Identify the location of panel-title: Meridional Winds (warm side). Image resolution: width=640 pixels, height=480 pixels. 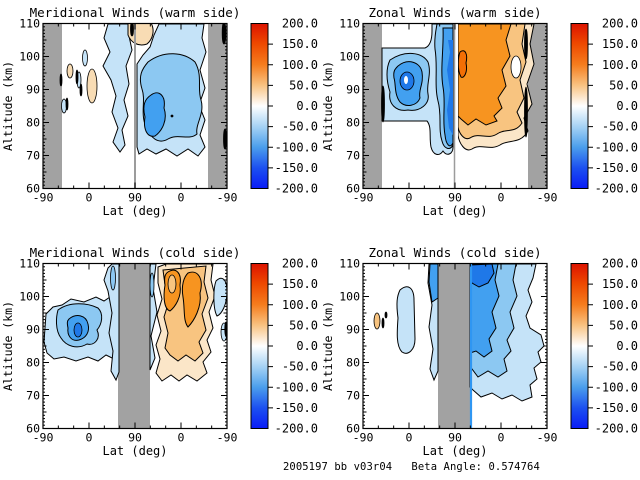
(135, 12).